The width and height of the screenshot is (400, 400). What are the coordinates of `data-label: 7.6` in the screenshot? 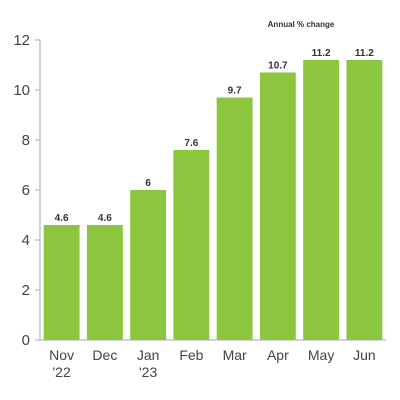 It's located at (191, 143).